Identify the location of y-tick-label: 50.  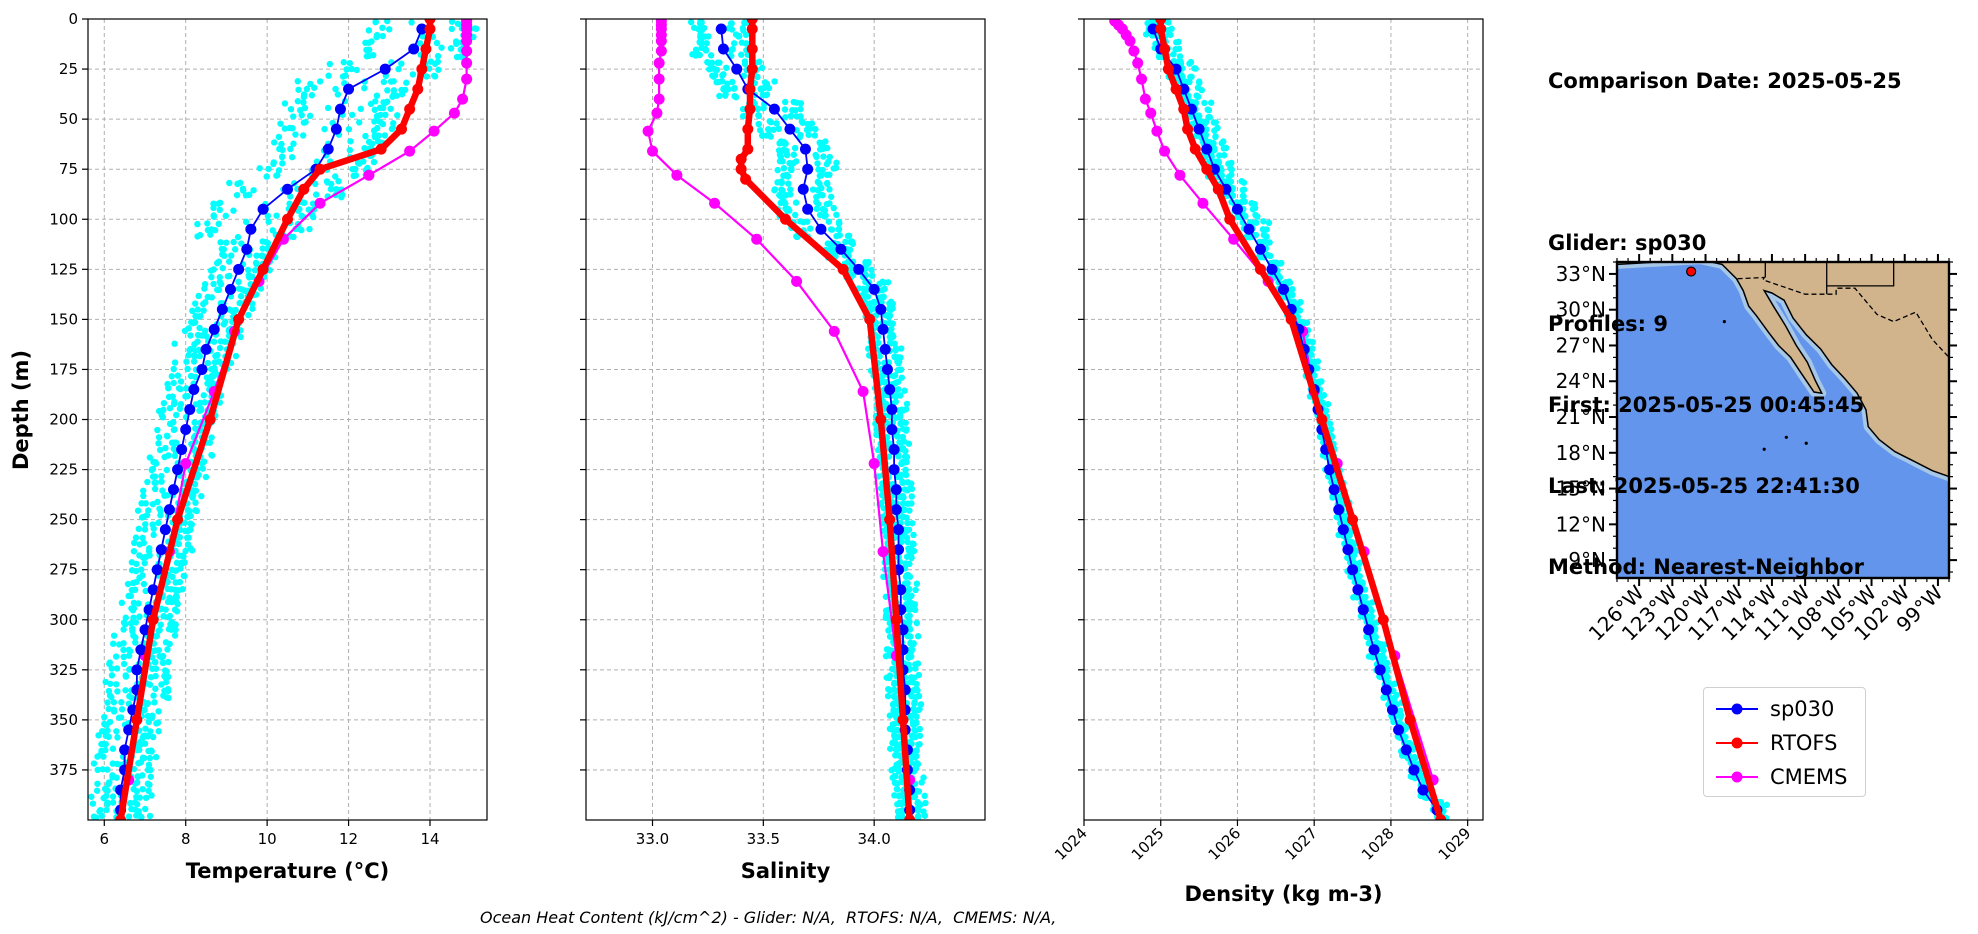
(68, 119).